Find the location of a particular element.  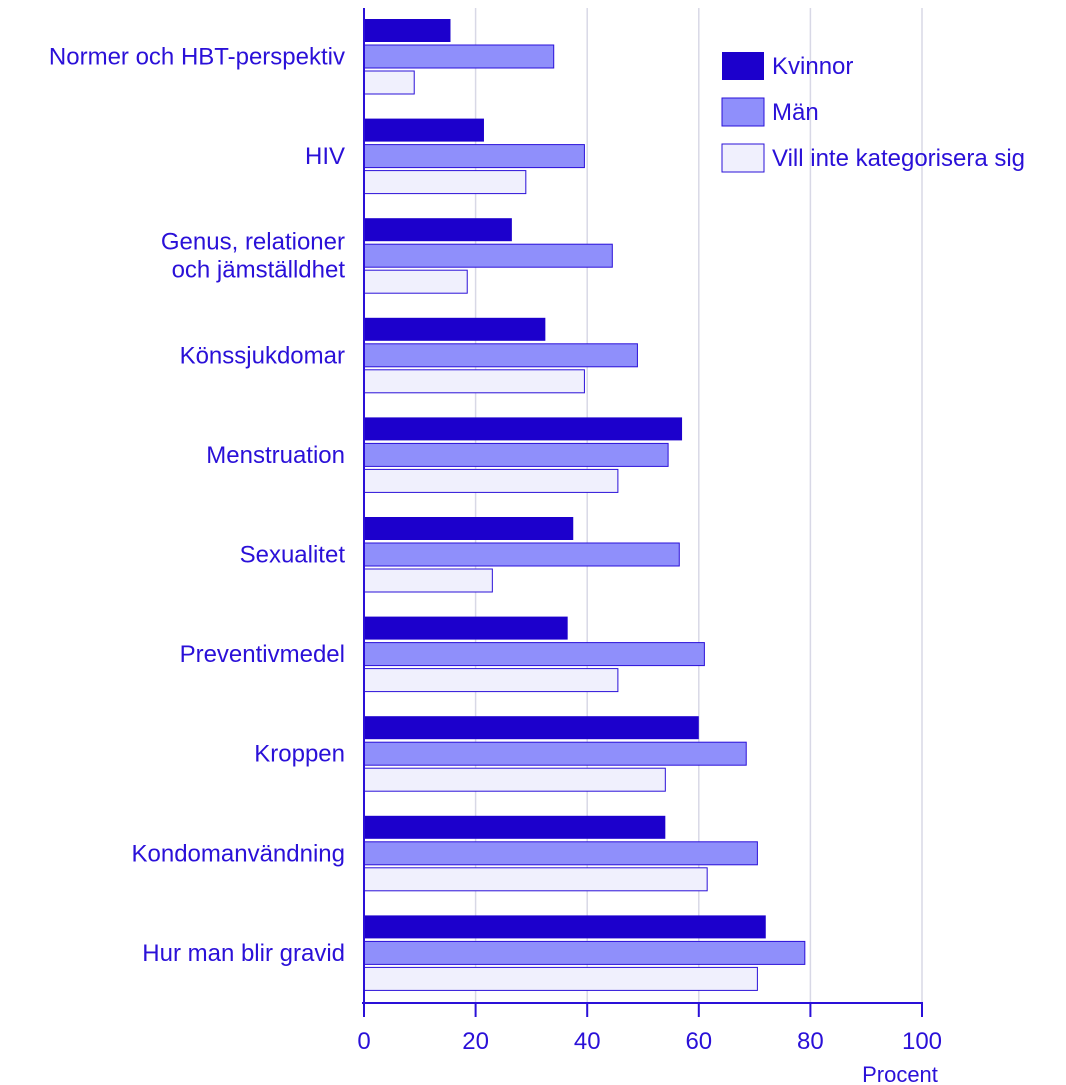

category-label: Menstruation is located at coordinates (275, 455).